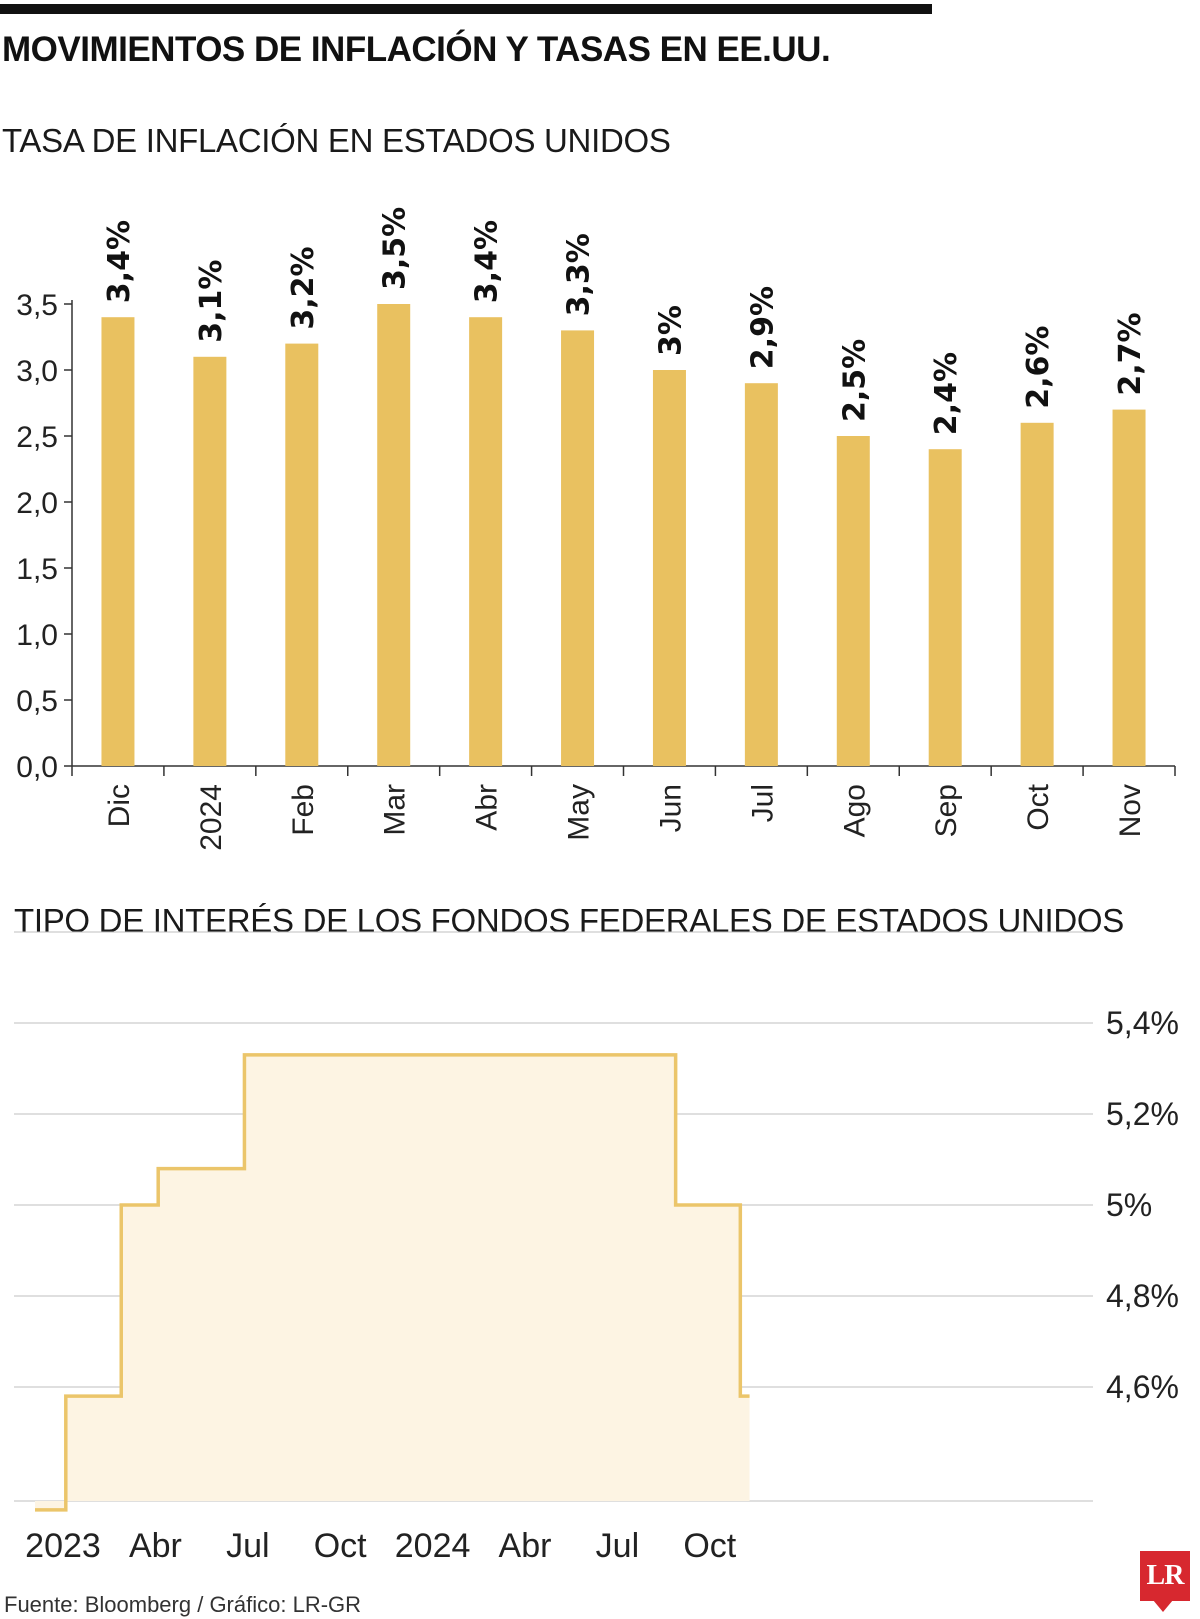 This screenshot has width=1200, height=1619. Describe the element at coordinates (854, 810) in the screenshot. I see `x-tick-label: Ago` at that location.